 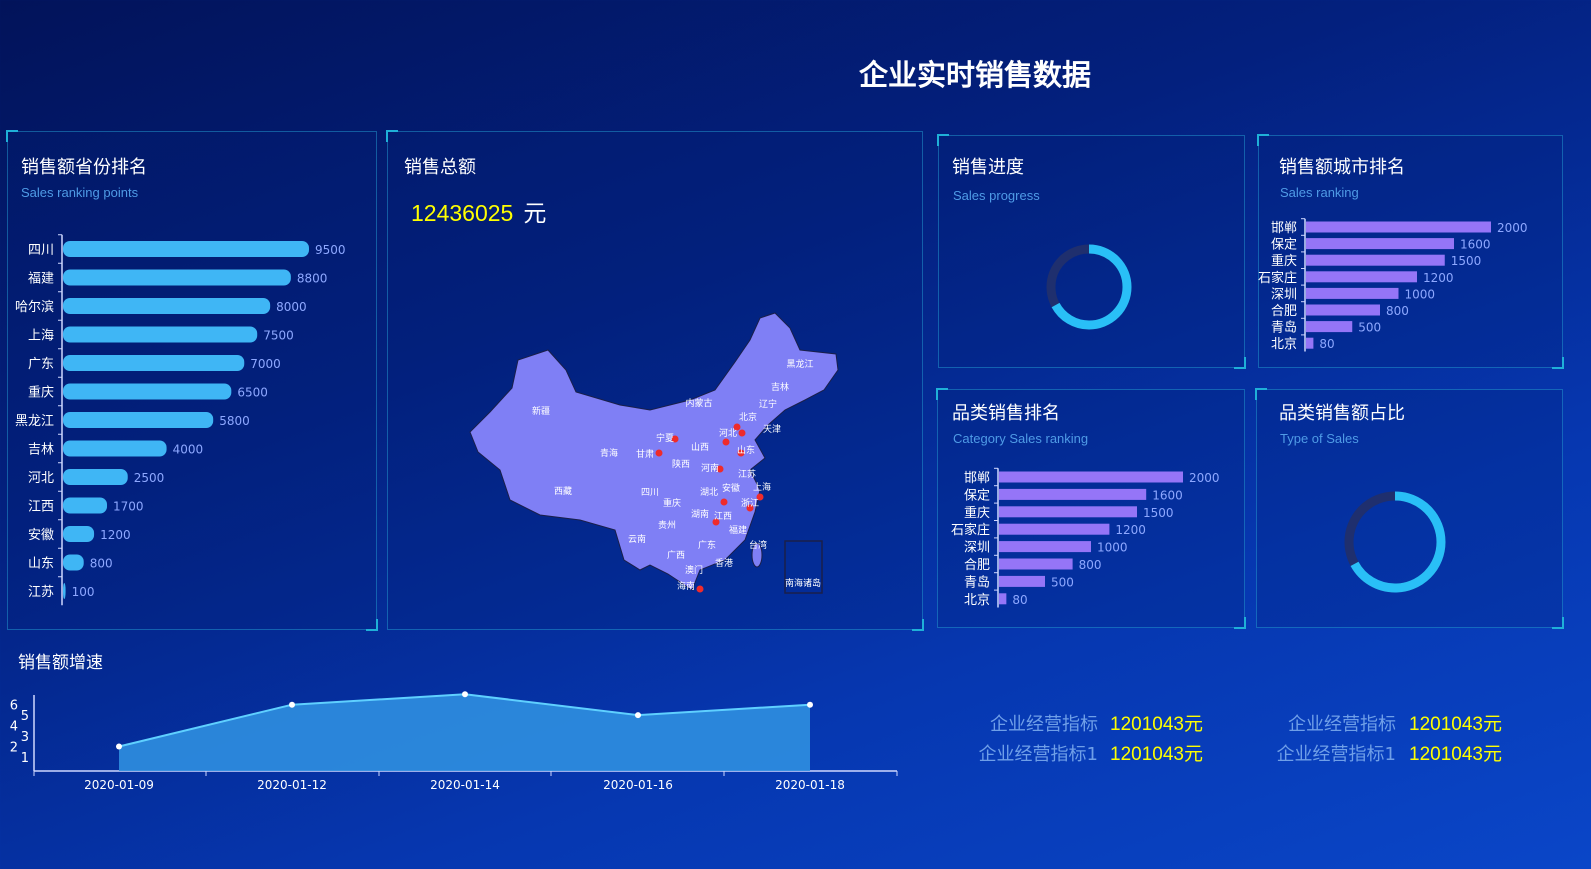 I want to click on province-category-label: 山东, so click(x=41, y=564).